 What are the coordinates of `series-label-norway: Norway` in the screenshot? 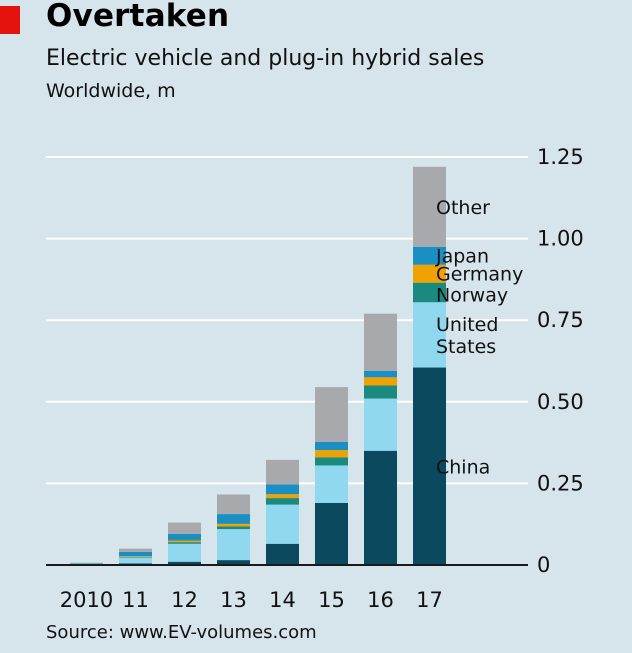 It's located at (472, 295).